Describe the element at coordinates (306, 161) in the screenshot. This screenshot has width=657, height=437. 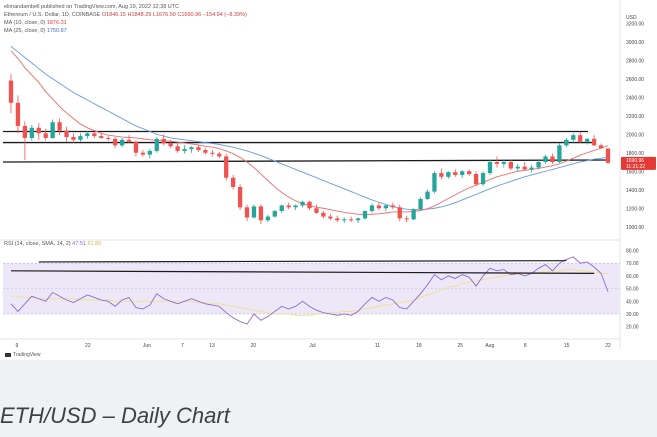
I see `support-resistance-line` at that location.